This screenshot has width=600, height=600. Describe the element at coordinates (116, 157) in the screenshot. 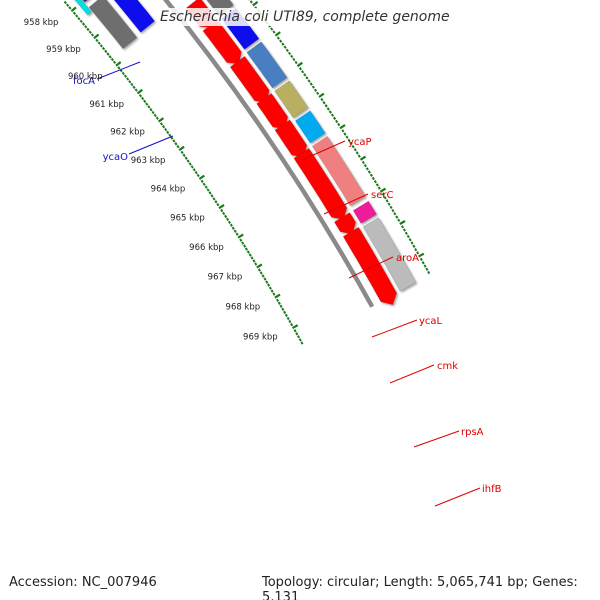

I see `gene-label-ycaO: ycaO` at that location.